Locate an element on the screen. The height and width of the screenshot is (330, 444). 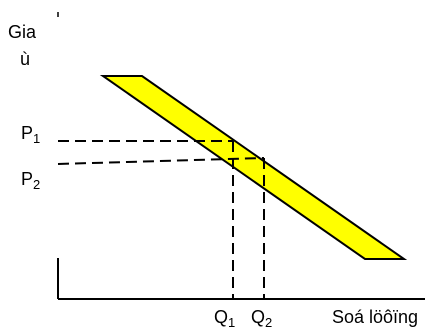
x-axis-label: Soá löôïng is located at coordinates (375, 317).